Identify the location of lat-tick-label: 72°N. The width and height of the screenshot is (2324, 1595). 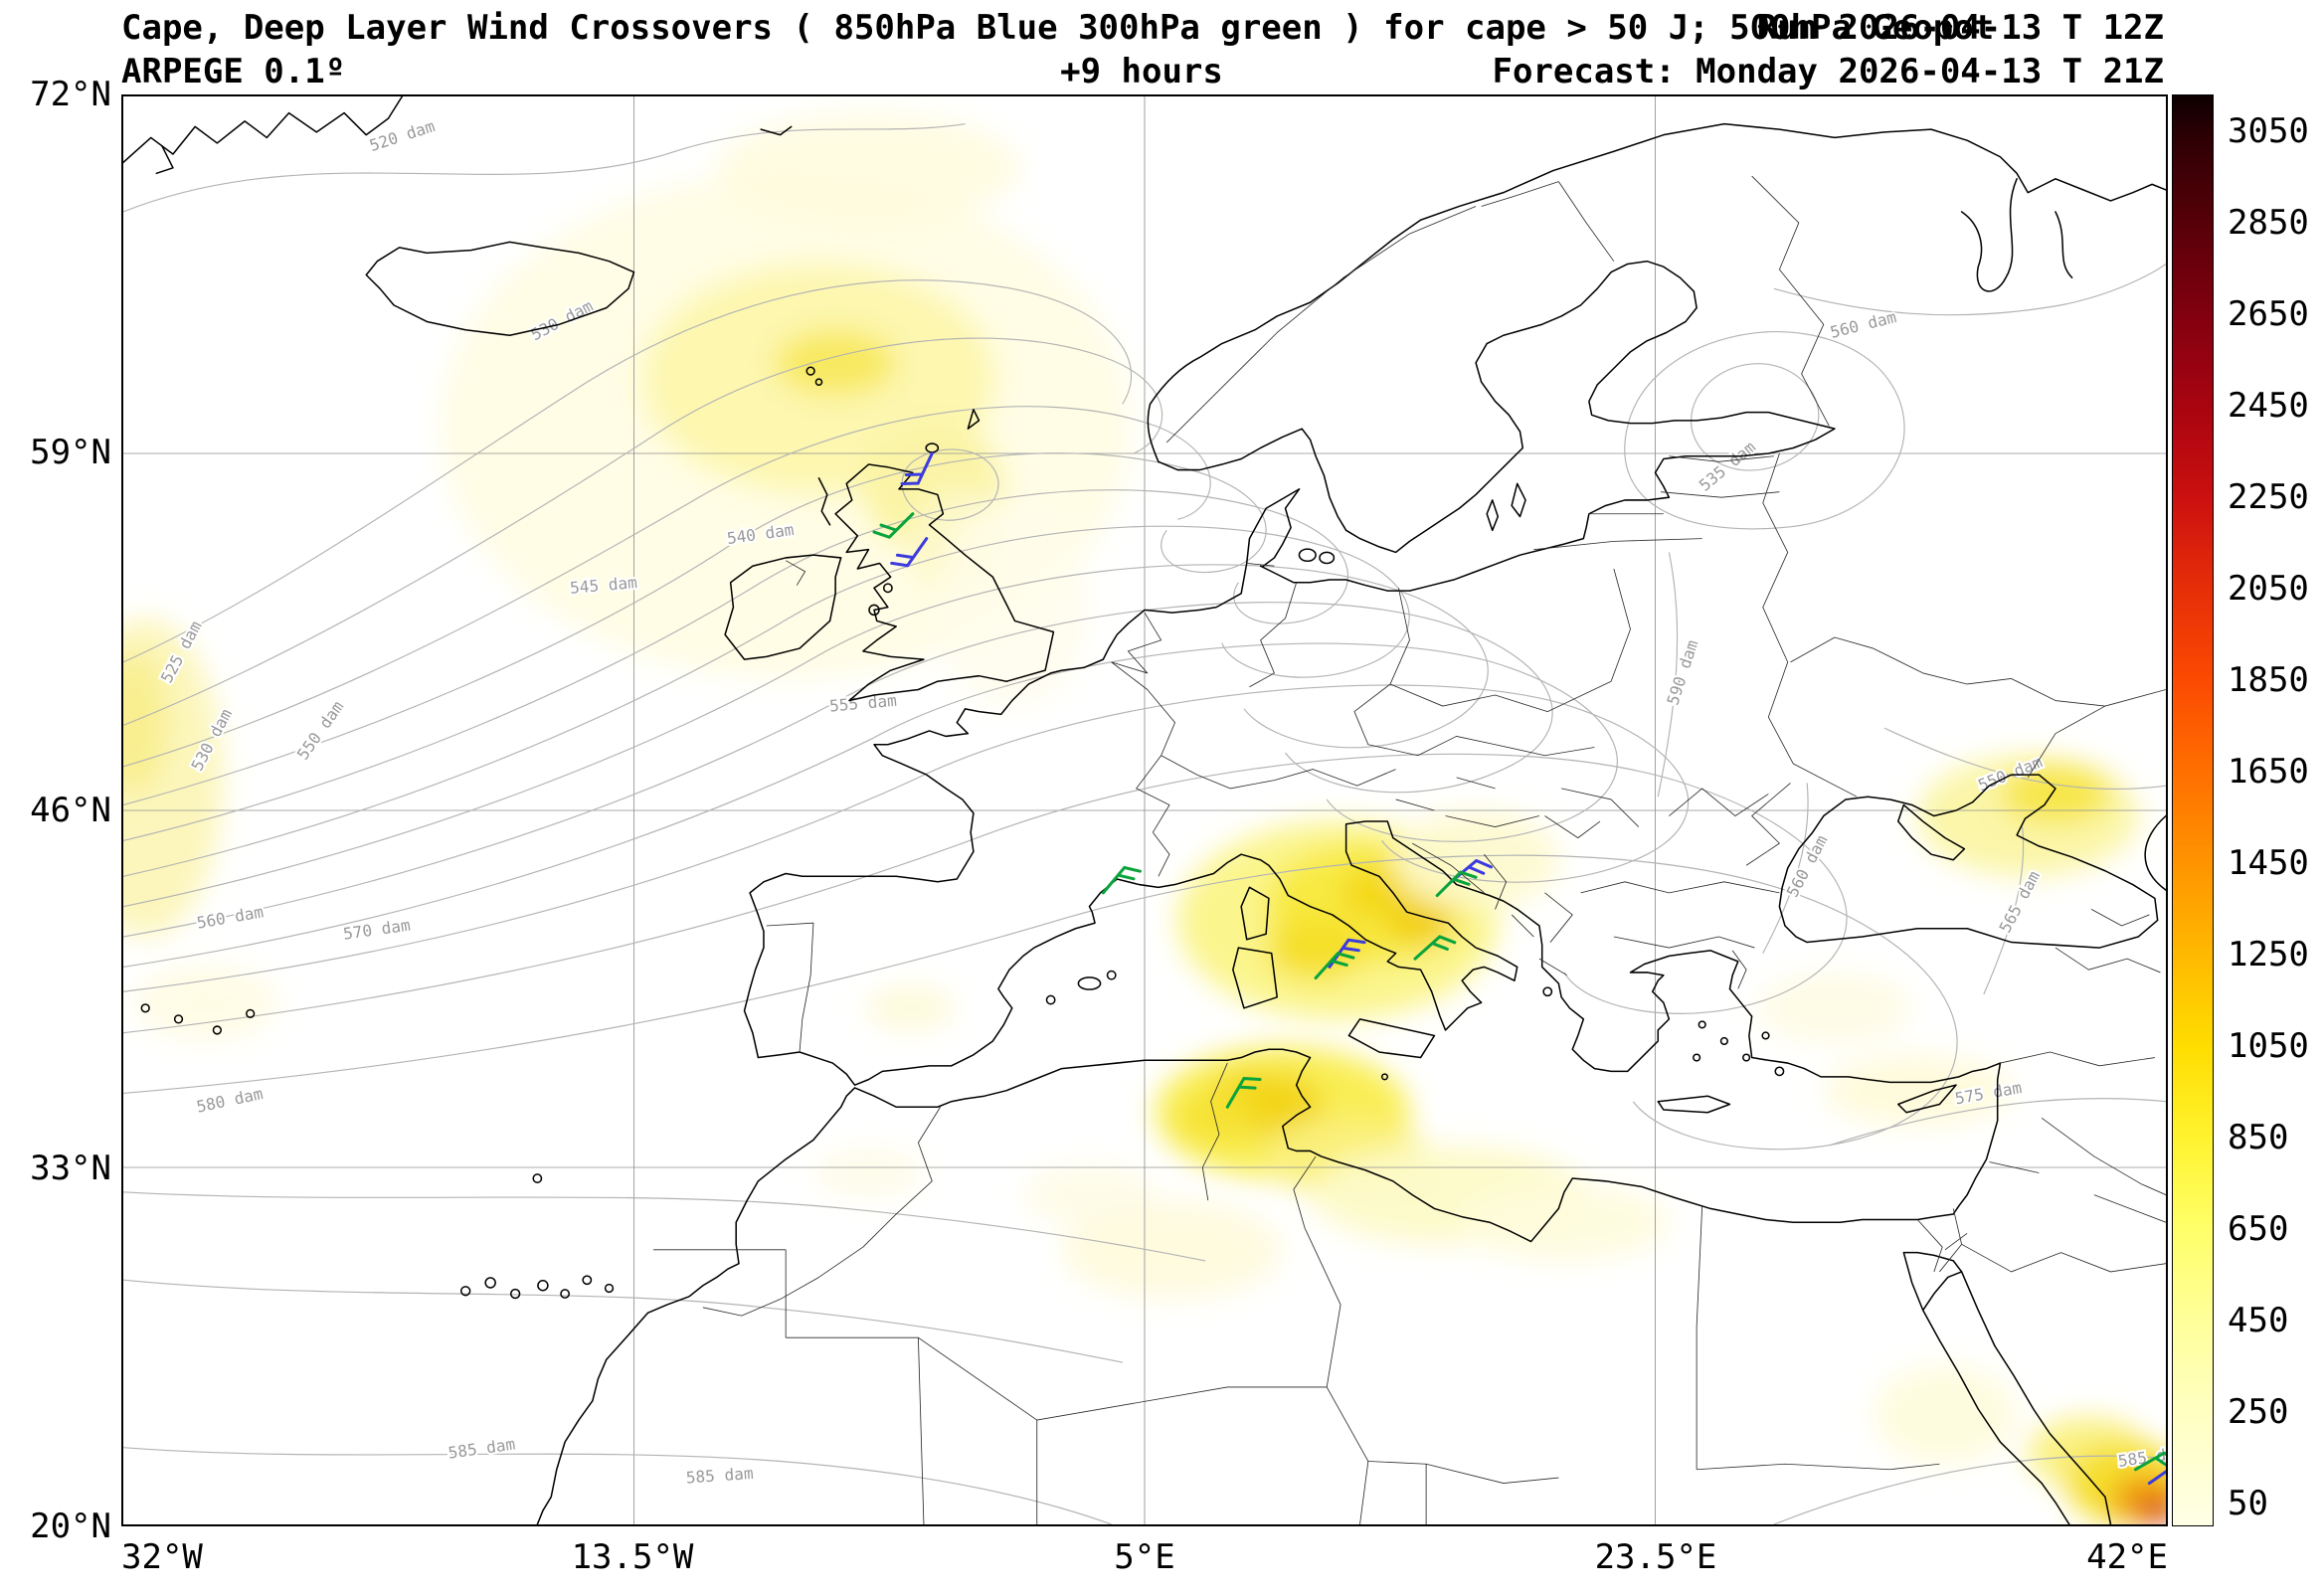
(70, 95).